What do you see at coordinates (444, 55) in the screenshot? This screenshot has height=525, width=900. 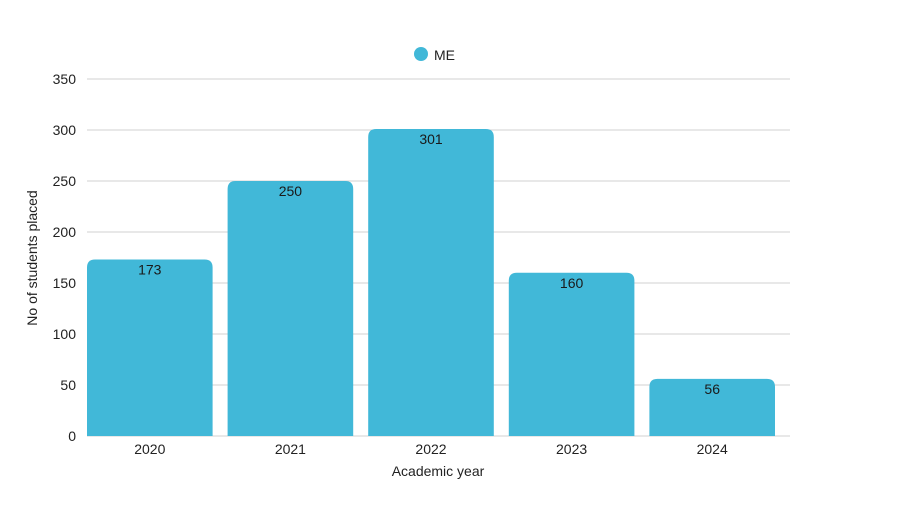 I see `legend-label-me: ME` at bounding box center [444, 55].